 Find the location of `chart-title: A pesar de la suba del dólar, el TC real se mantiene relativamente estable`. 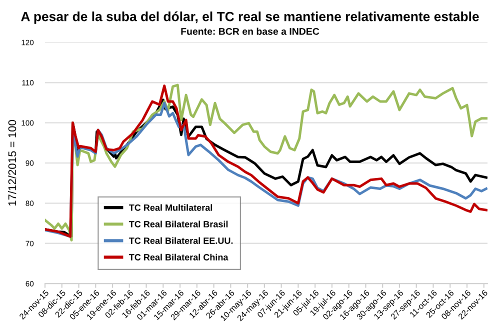

chart-title: A pesar de la suba del dólar, el TC real se mantiene relativamente estable is located at coordinates (250, 17).